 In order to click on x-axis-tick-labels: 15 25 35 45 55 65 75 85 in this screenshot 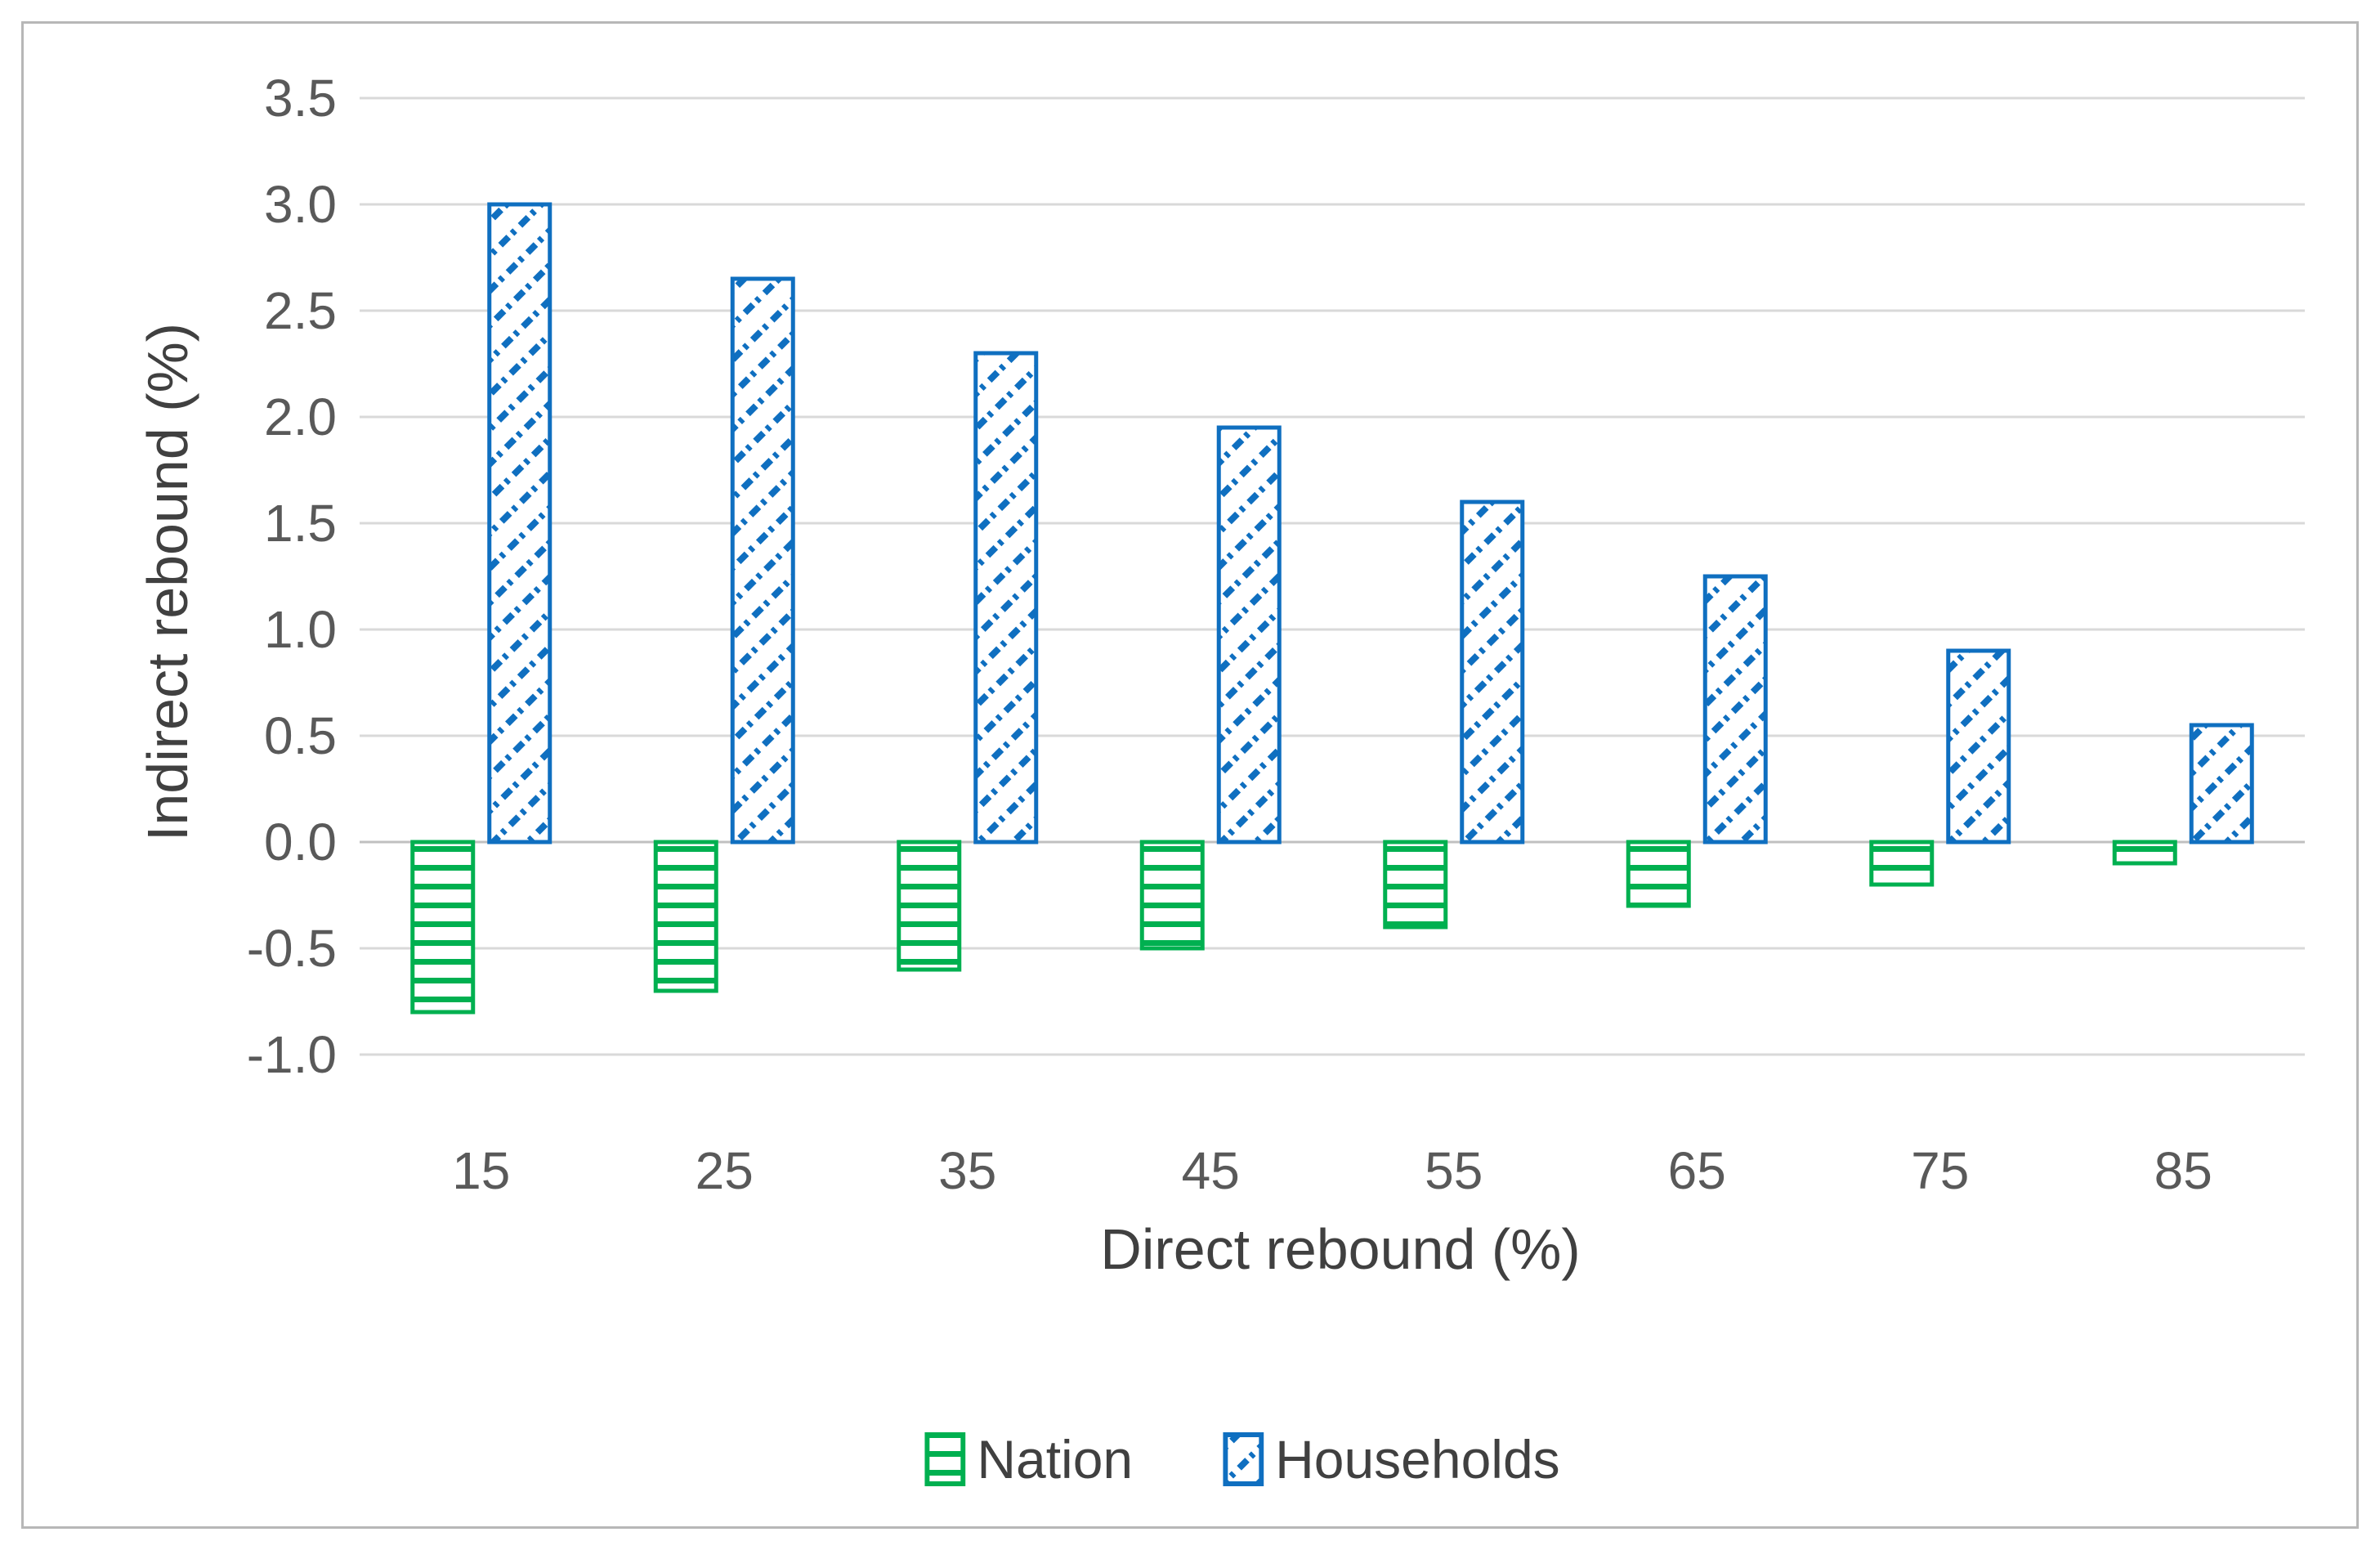, I will do `click(1332, 1170)`.